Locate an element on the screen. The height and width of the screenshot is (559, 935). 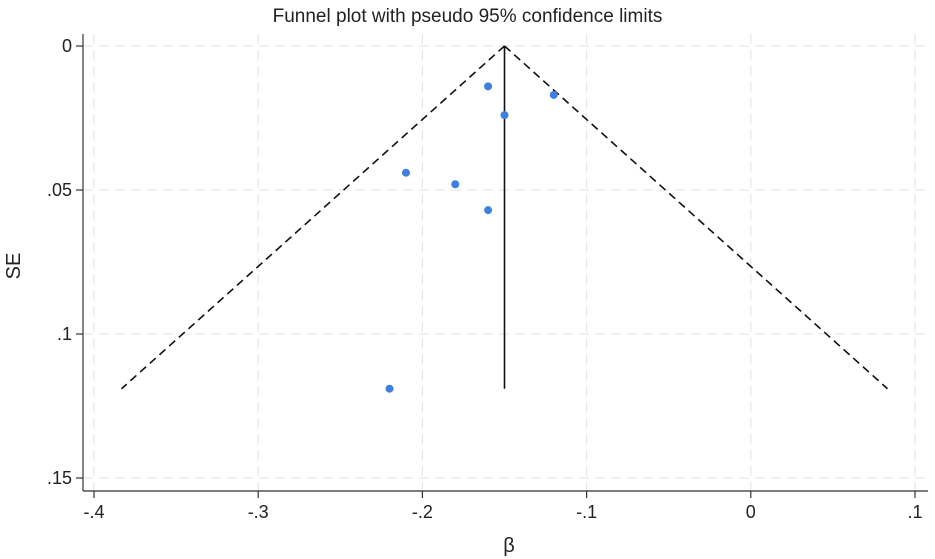
x-axis-title: β is located at coordinates (509, 546).